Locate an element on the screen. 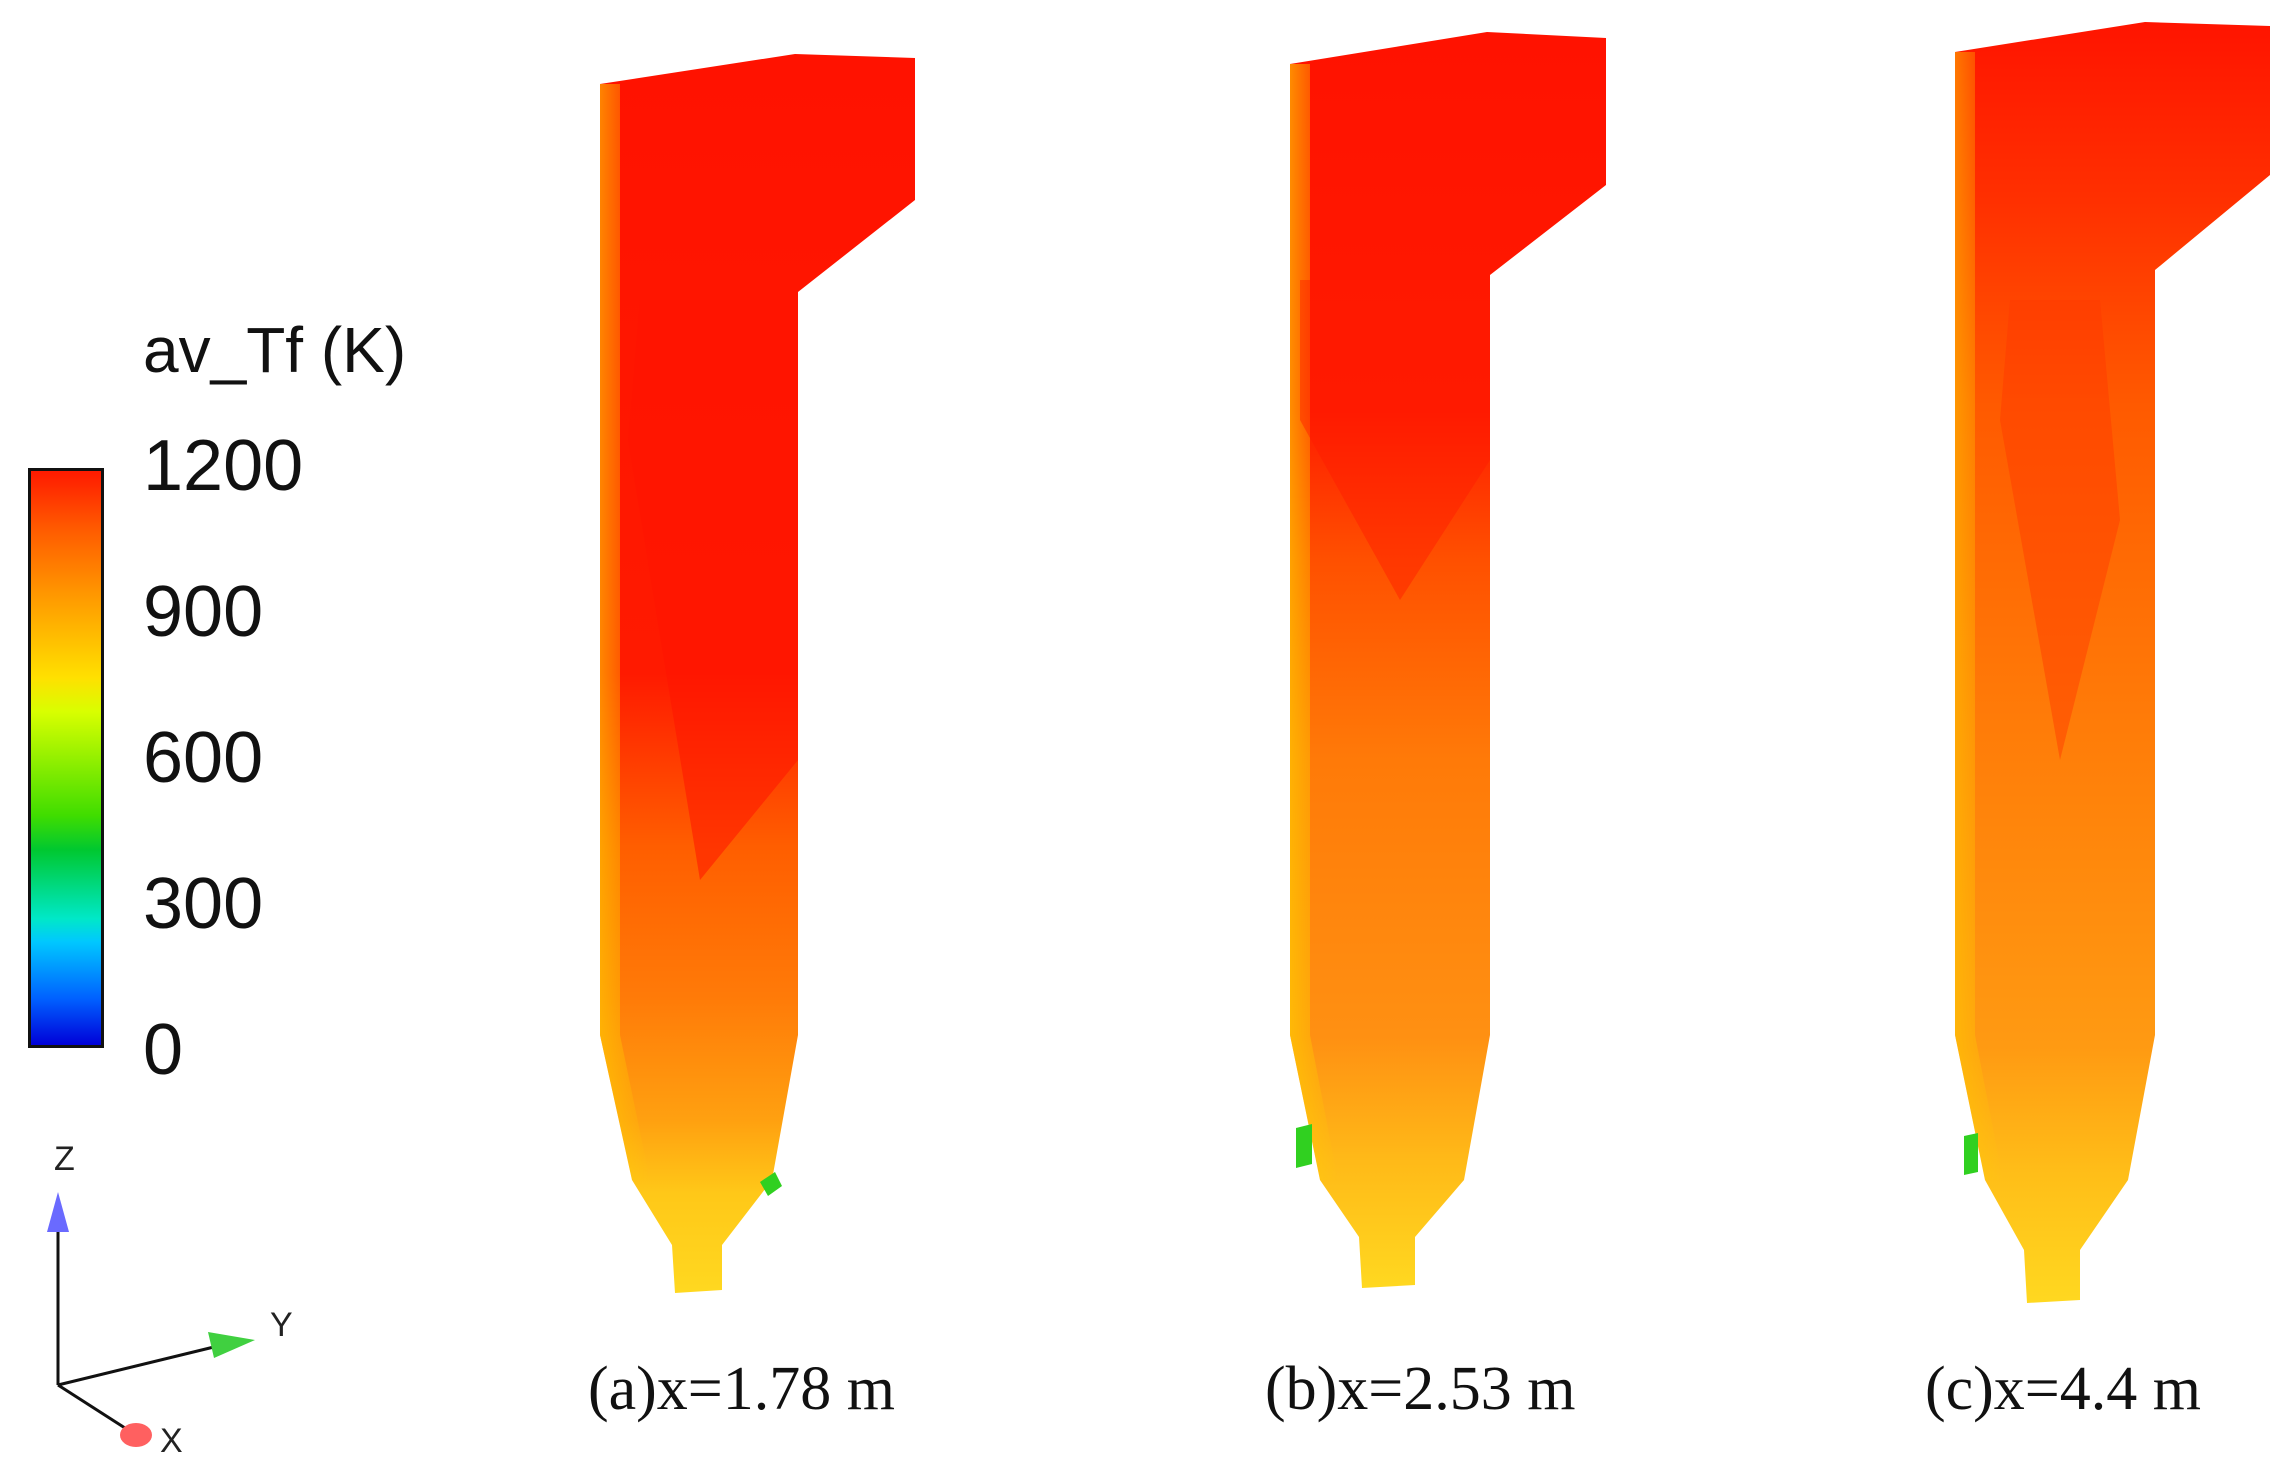 Image resolution: width=2294 pixels, height=1472 pixels. contour-panel-b is located at coordinates (1448, 660).